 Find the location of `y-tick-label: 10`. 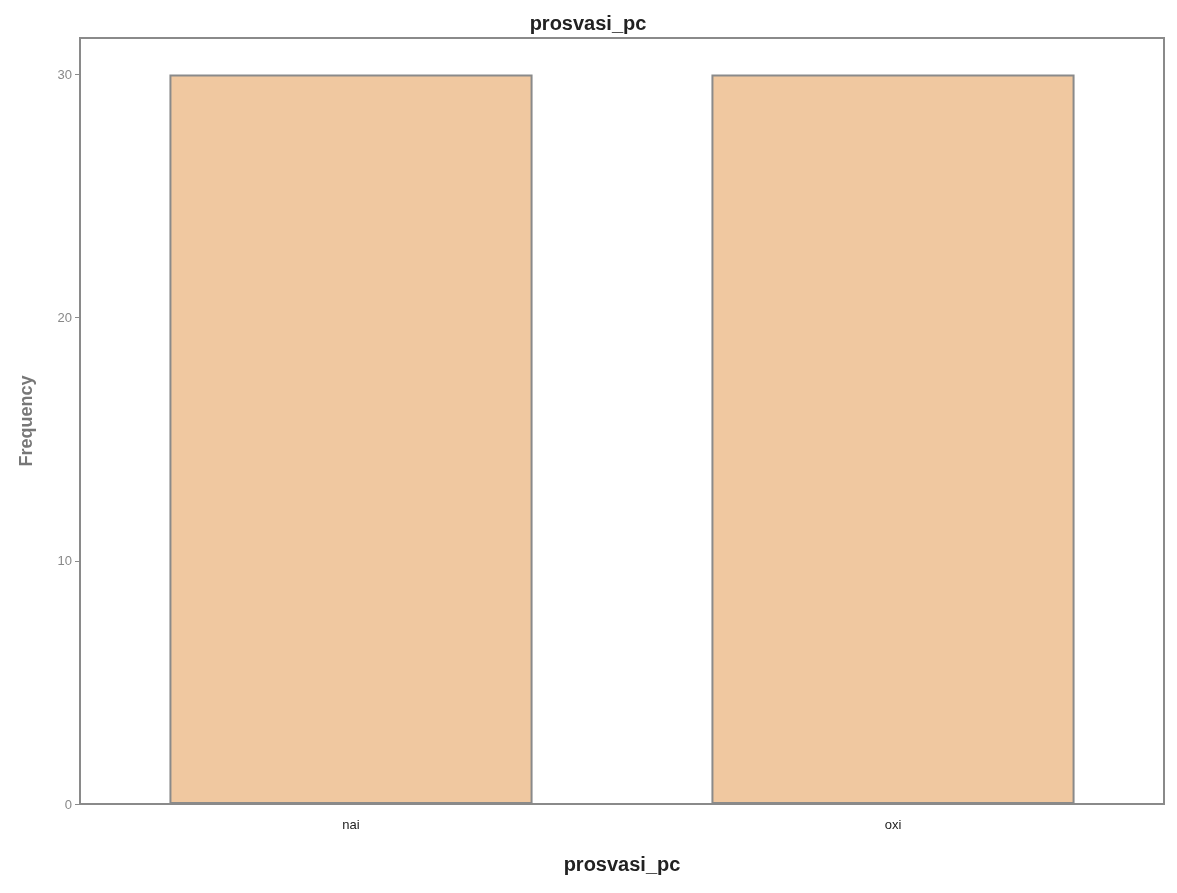

y-tick-label: 10 is located at coordinates (64, 561).